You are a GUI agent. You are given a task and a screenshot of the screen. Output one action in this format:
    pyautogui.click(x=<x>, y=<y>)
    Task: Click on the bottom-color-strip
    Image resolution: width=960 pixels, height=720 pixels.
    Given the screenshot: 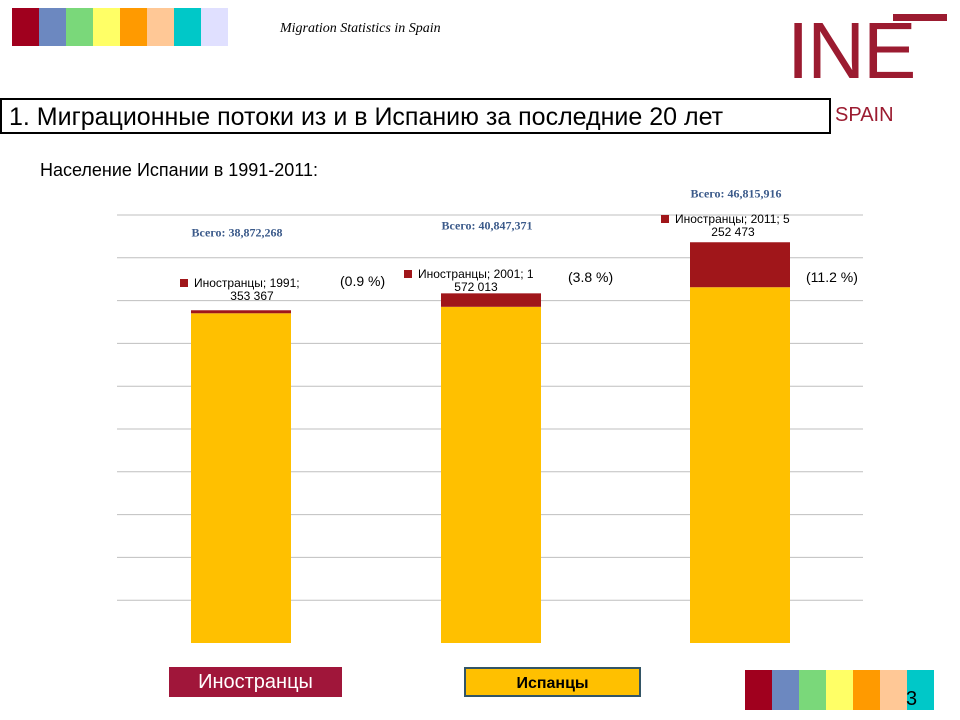 What is the action you would take?
    pyautogui.click(x=839, y=690)
    